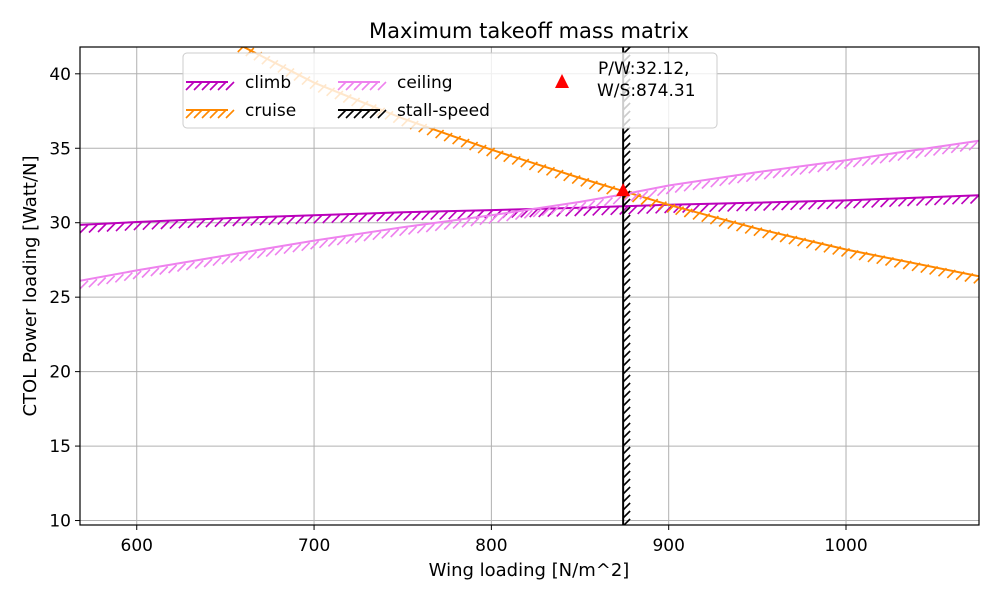 The width and height of the screenshot is (1000, 600). What do you see at coordinates (270, 111) in the screenshot?
I see `legend-label-cruise: cruise` at bounding box center [270, 111].